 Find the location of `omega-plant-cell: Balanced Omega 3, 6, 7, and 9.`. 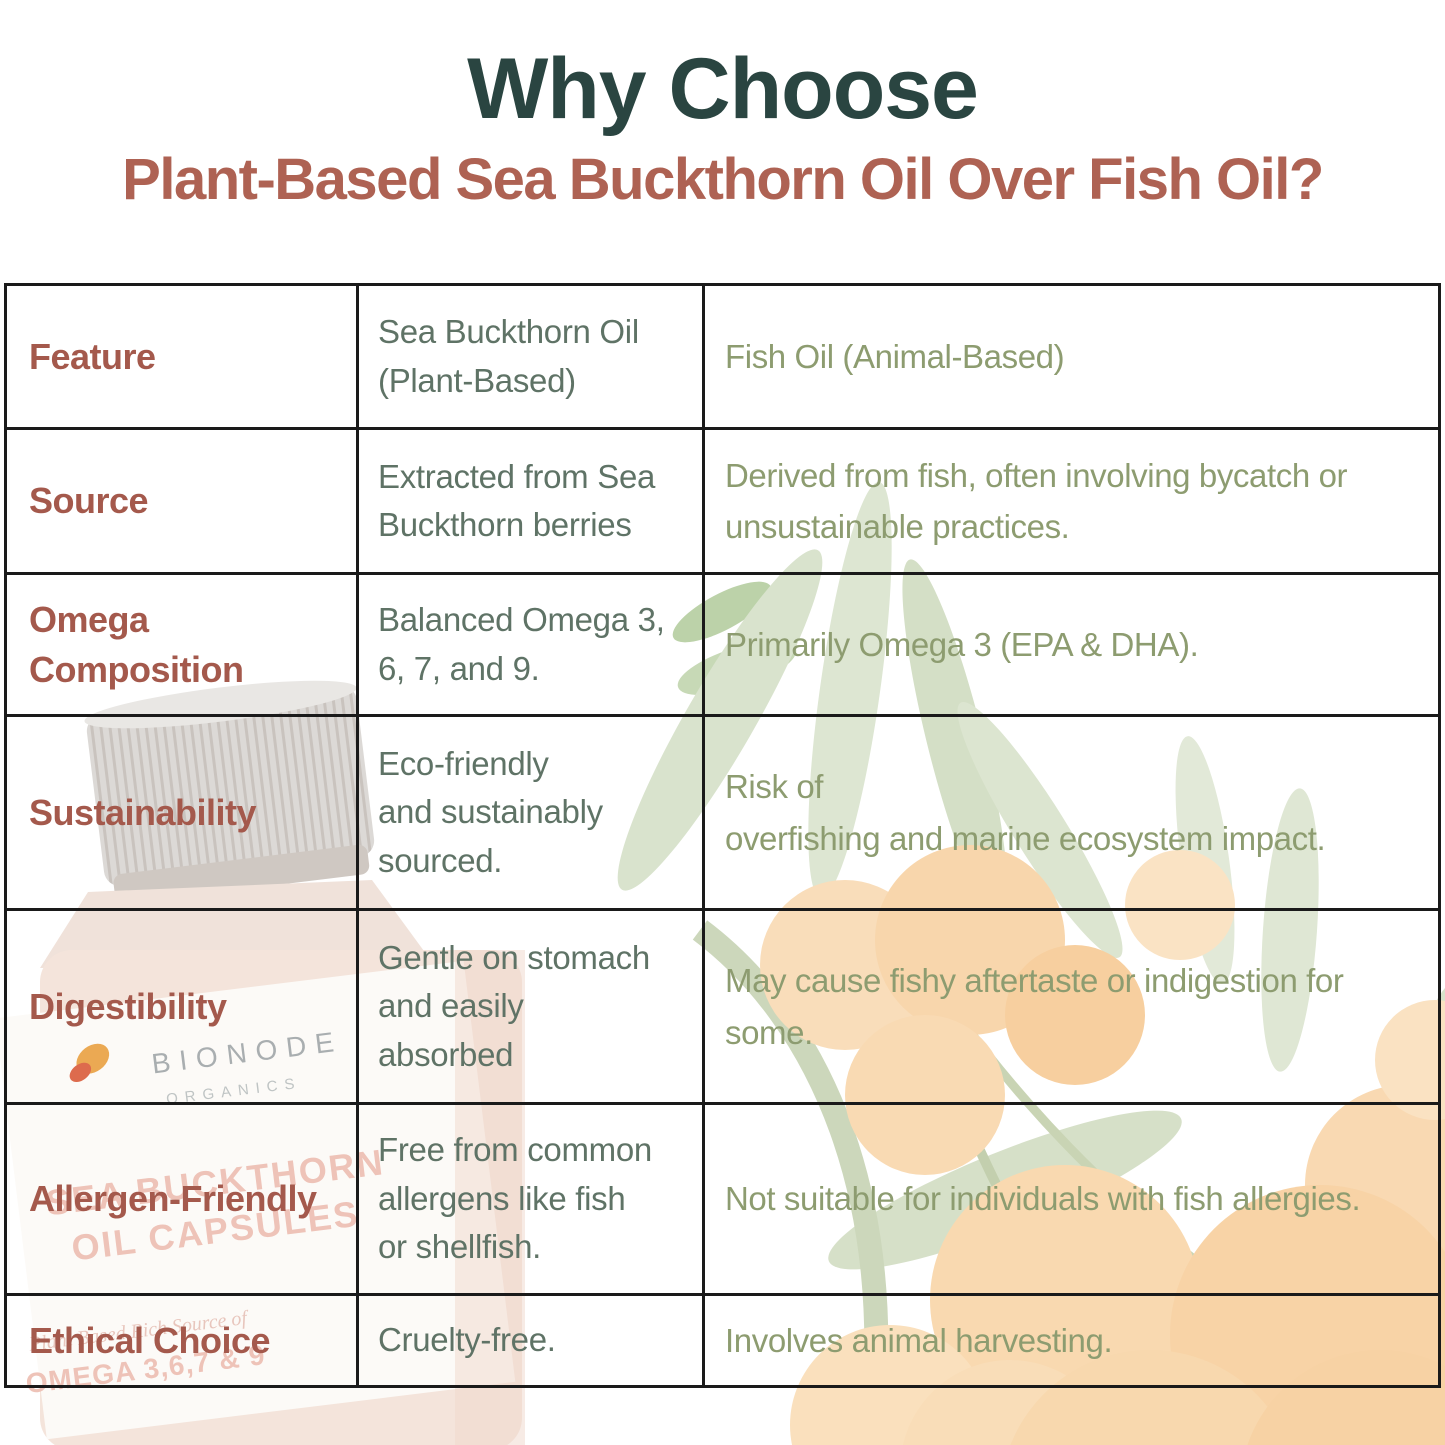

omega-plant-cell: Balanced Omega 3, 6, 7, and 9. is located at coordinates (532, 646).